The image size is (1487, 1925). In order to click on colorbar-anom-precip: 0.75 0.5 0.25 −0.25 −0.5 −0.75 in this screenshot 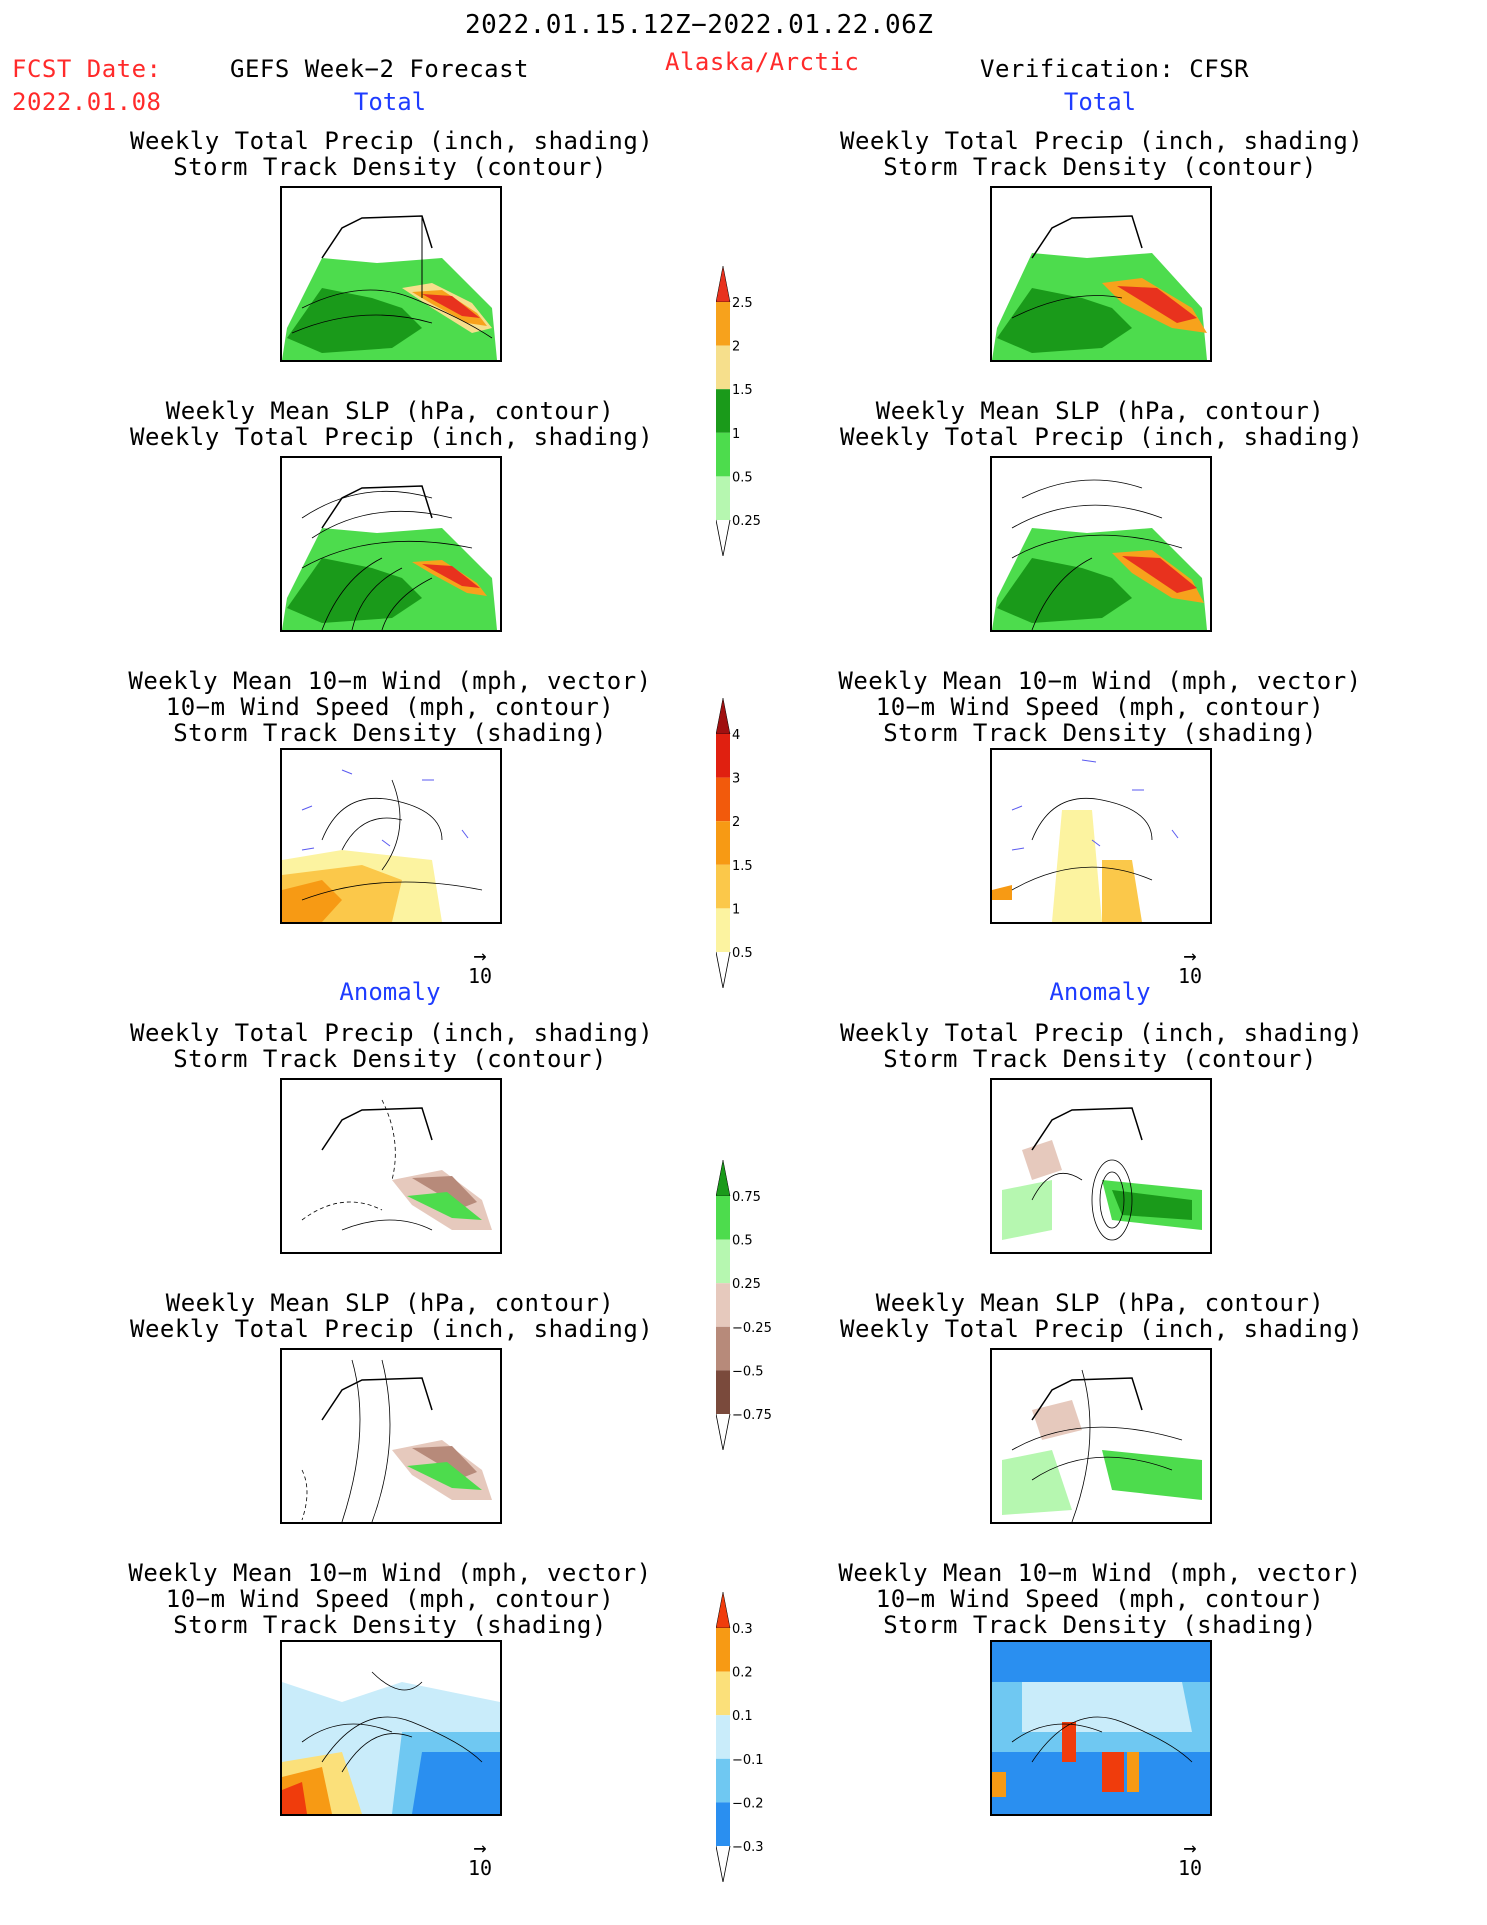, I will do `click(771, 1305)`.